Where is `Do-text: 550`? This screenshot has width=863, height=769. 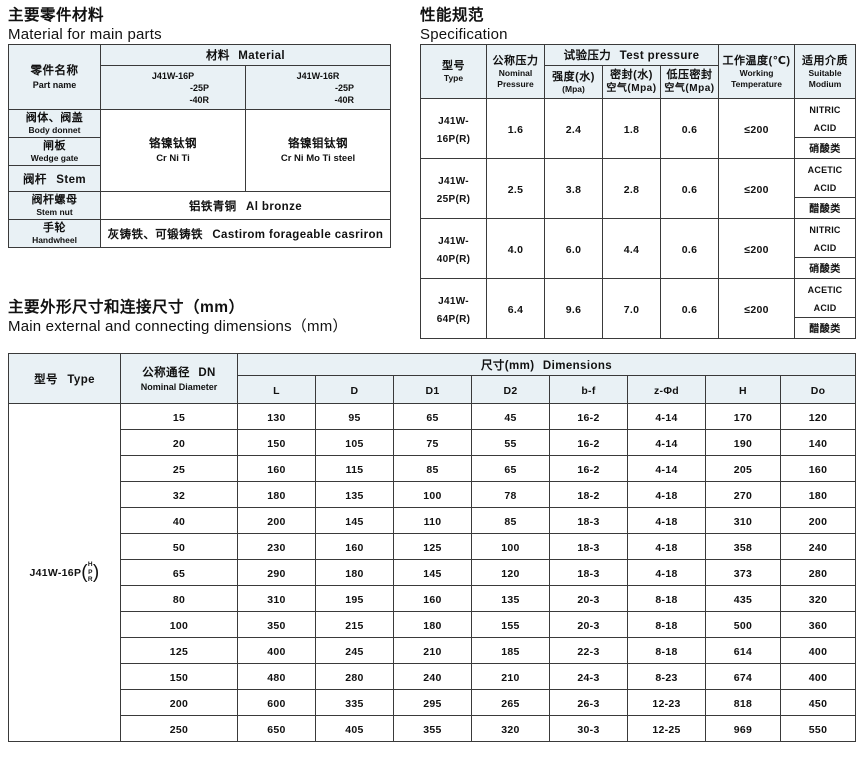 Do-text: 550 is located at coordinates (818, 729).